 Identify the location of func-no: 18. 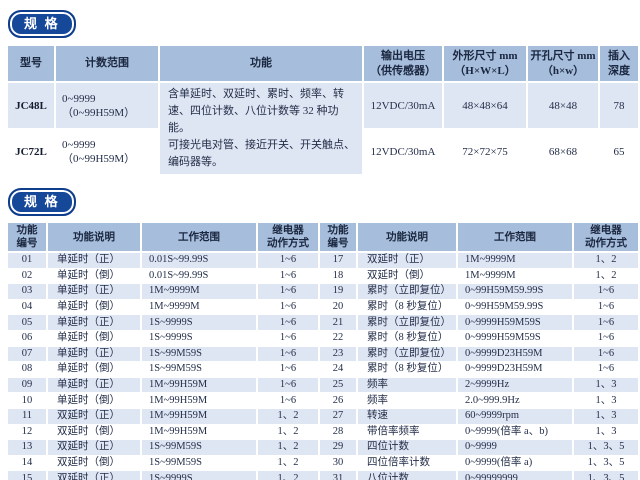
(339, 276).